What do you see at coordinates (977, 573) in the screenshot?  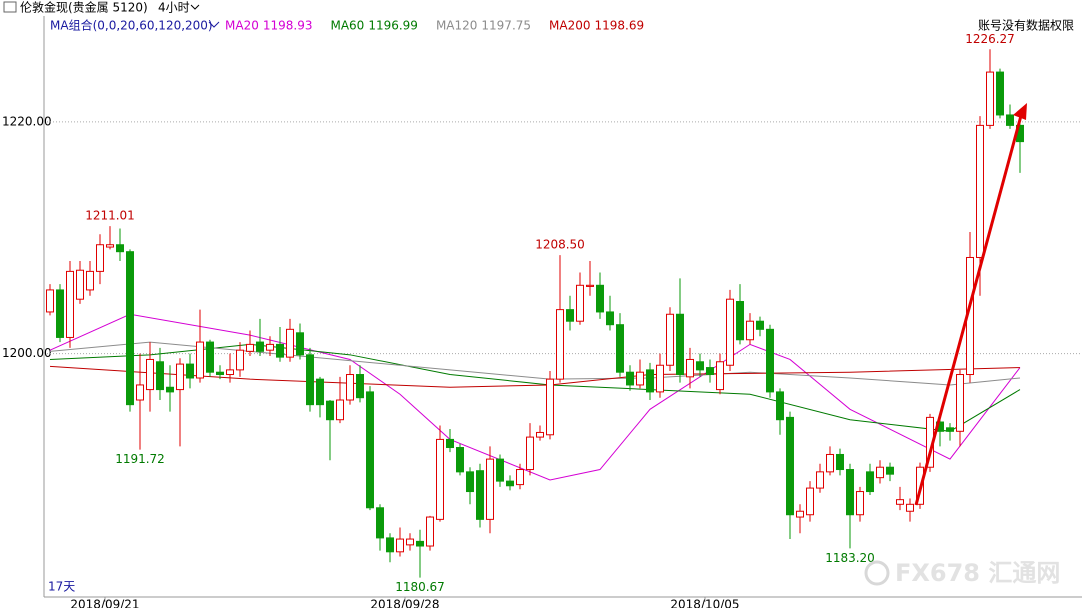 I see `watermark: FX678 汇通网` at bounding box center [977, 573].